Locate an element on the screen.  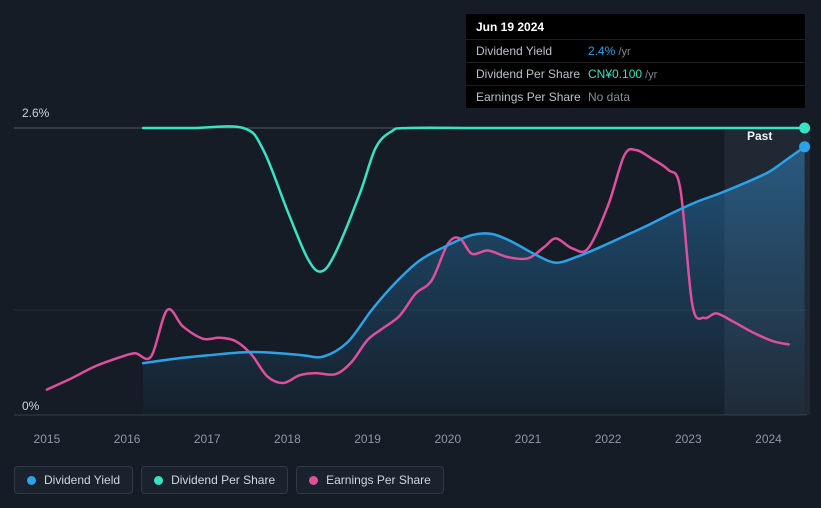
legend-label: Dividend Yield is located at coordinates (82, 480).